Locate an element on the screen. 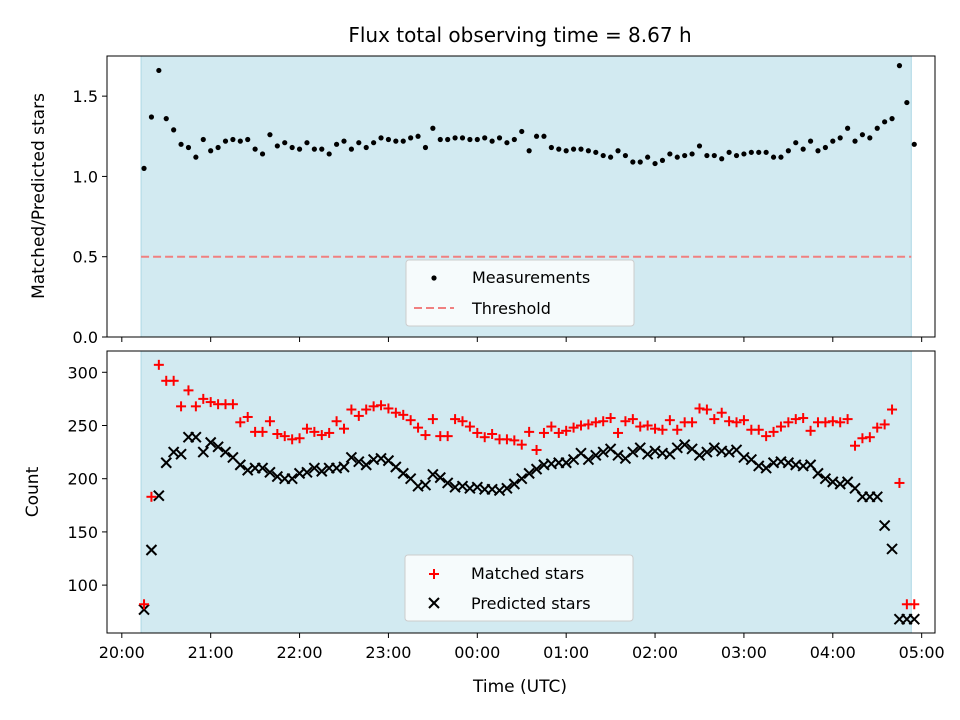  bottom-legend-box is located at coordinates (519, 588).